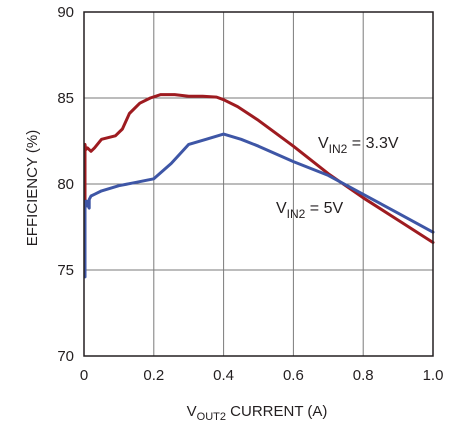 Image resolution: width=461 pixels, height=421 pixels. What do you see at coordinates (65, 12) in the screenshot?
I see `y-tick-label: 90` at bounding box center [65, 12].